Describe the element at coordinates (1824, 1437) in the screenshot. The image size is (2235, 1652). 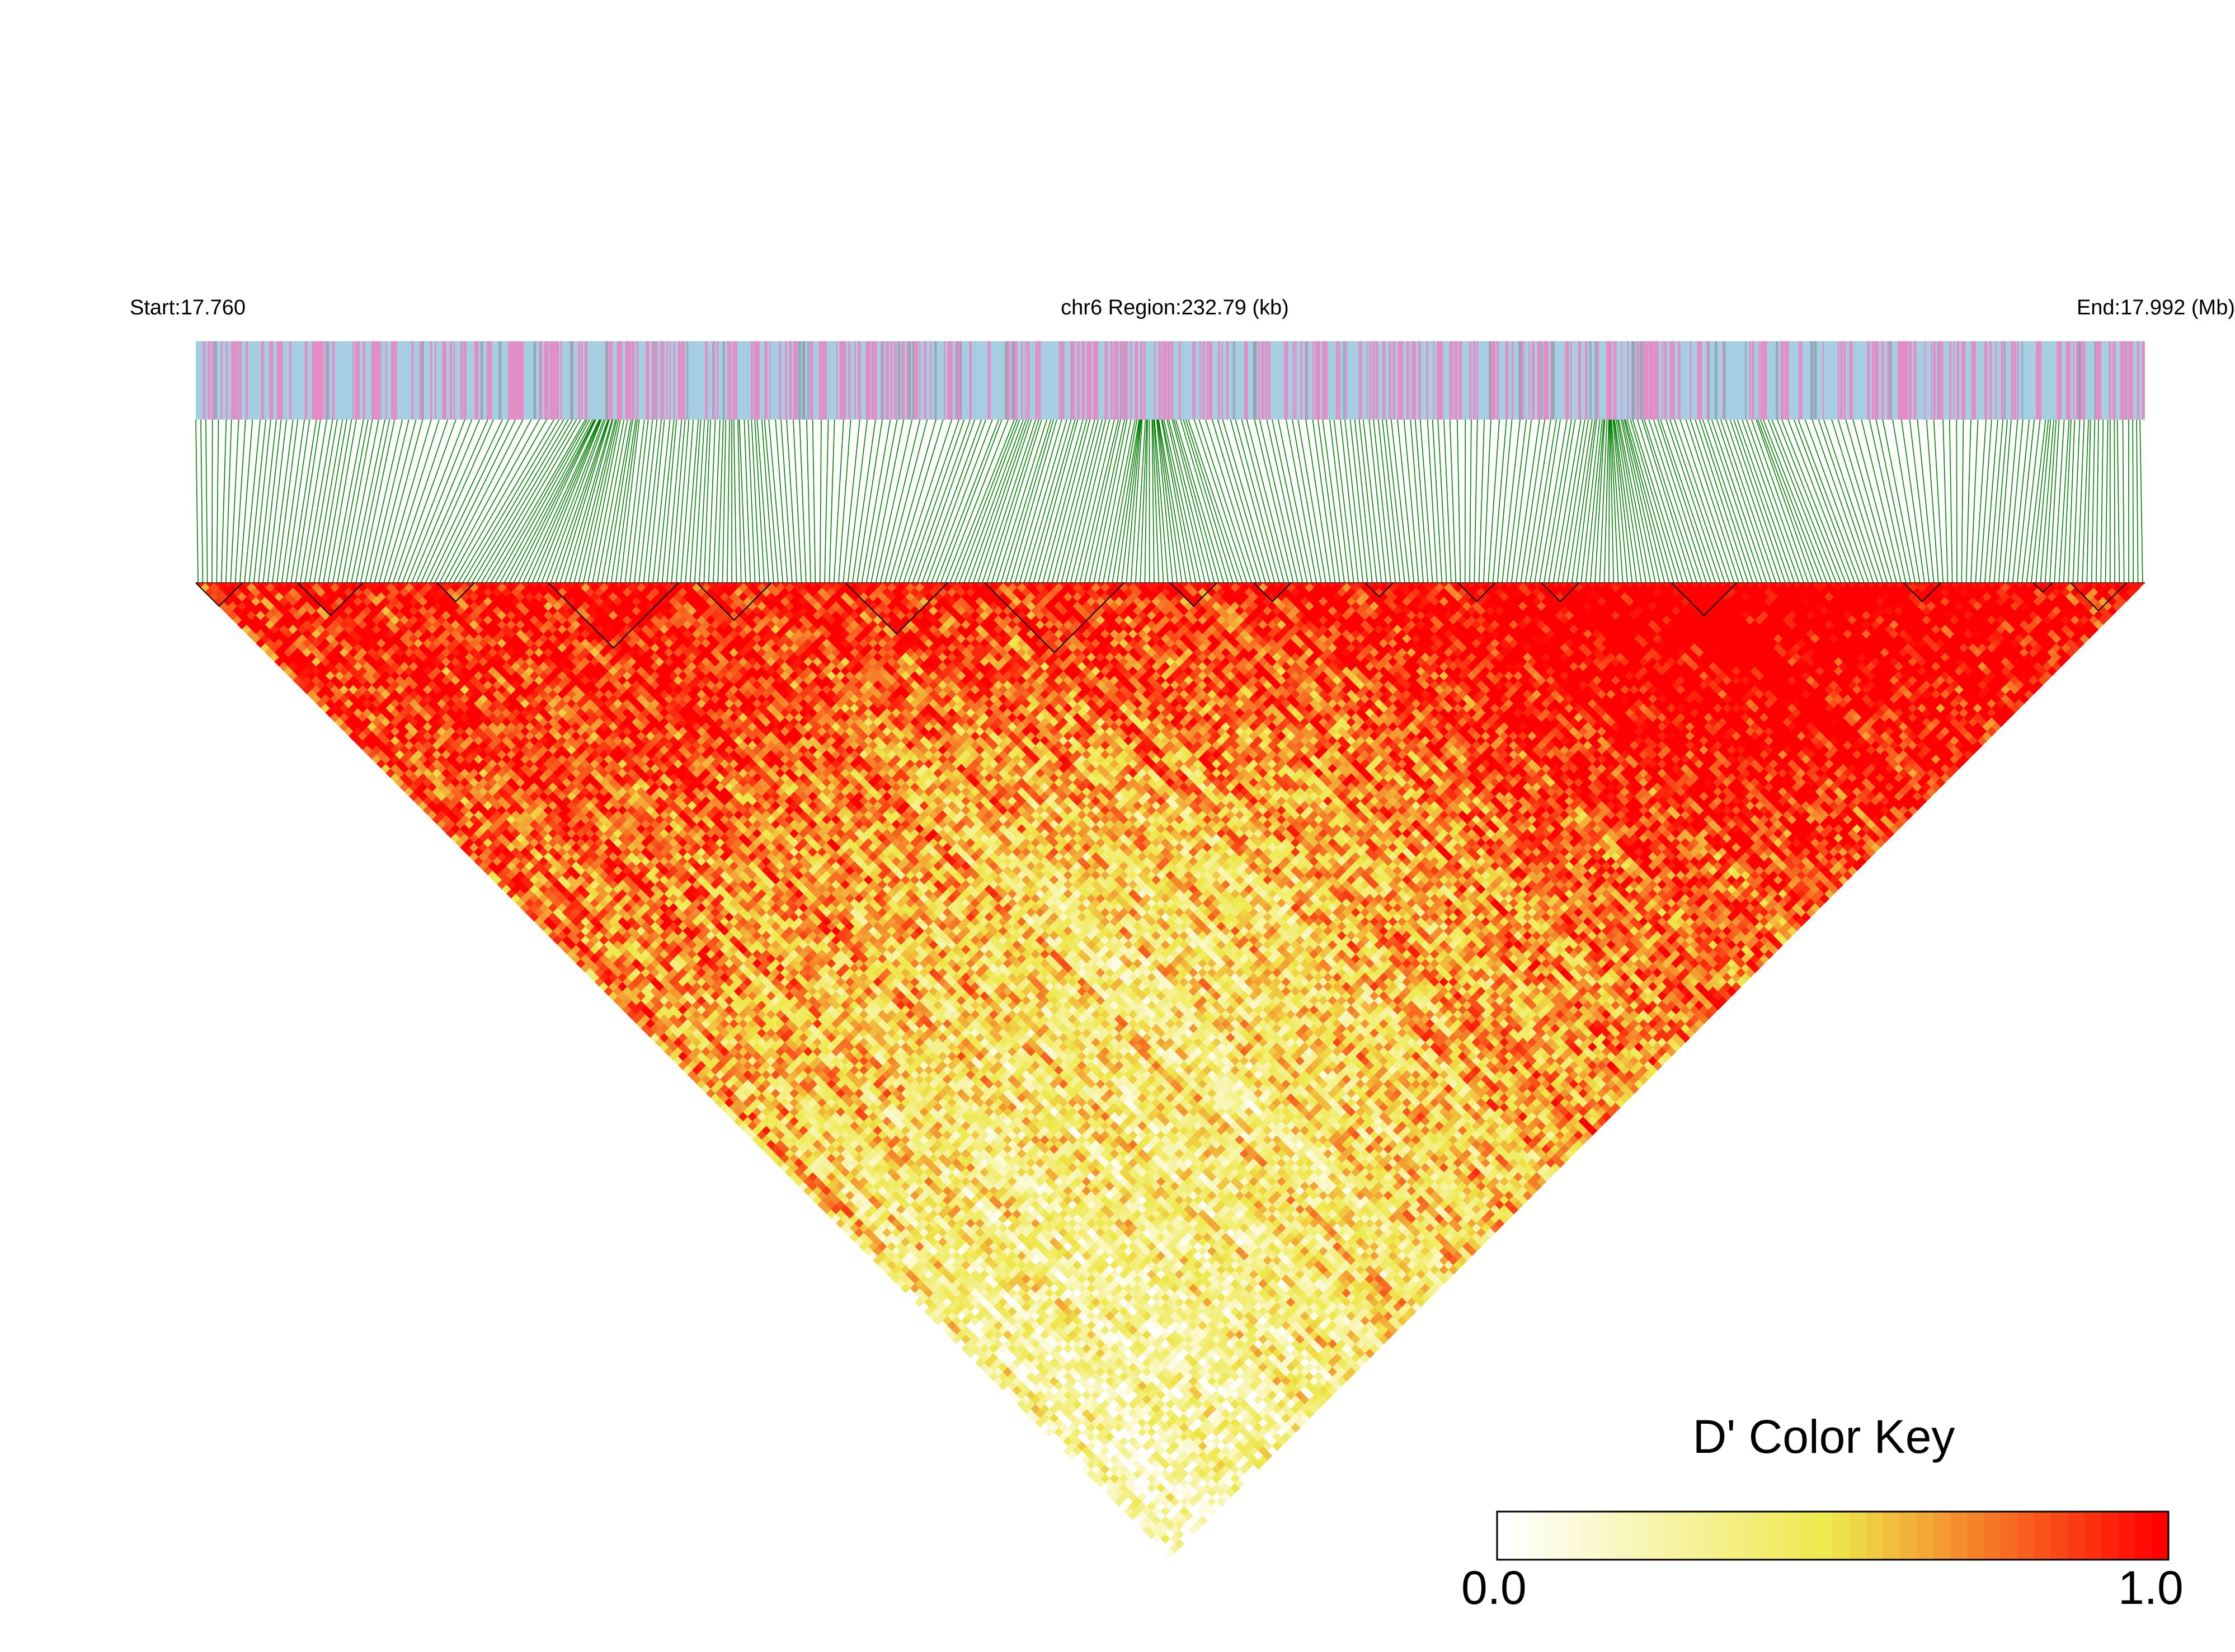
I see `color-key-title: D' Color Key` at that location.